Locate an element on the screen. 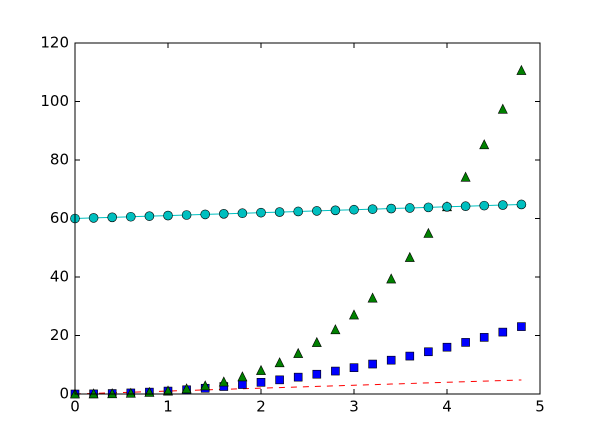 The width and height of the screenshot is (600, 438). y-tick-label: 20 is located at coordinates (59, 335).